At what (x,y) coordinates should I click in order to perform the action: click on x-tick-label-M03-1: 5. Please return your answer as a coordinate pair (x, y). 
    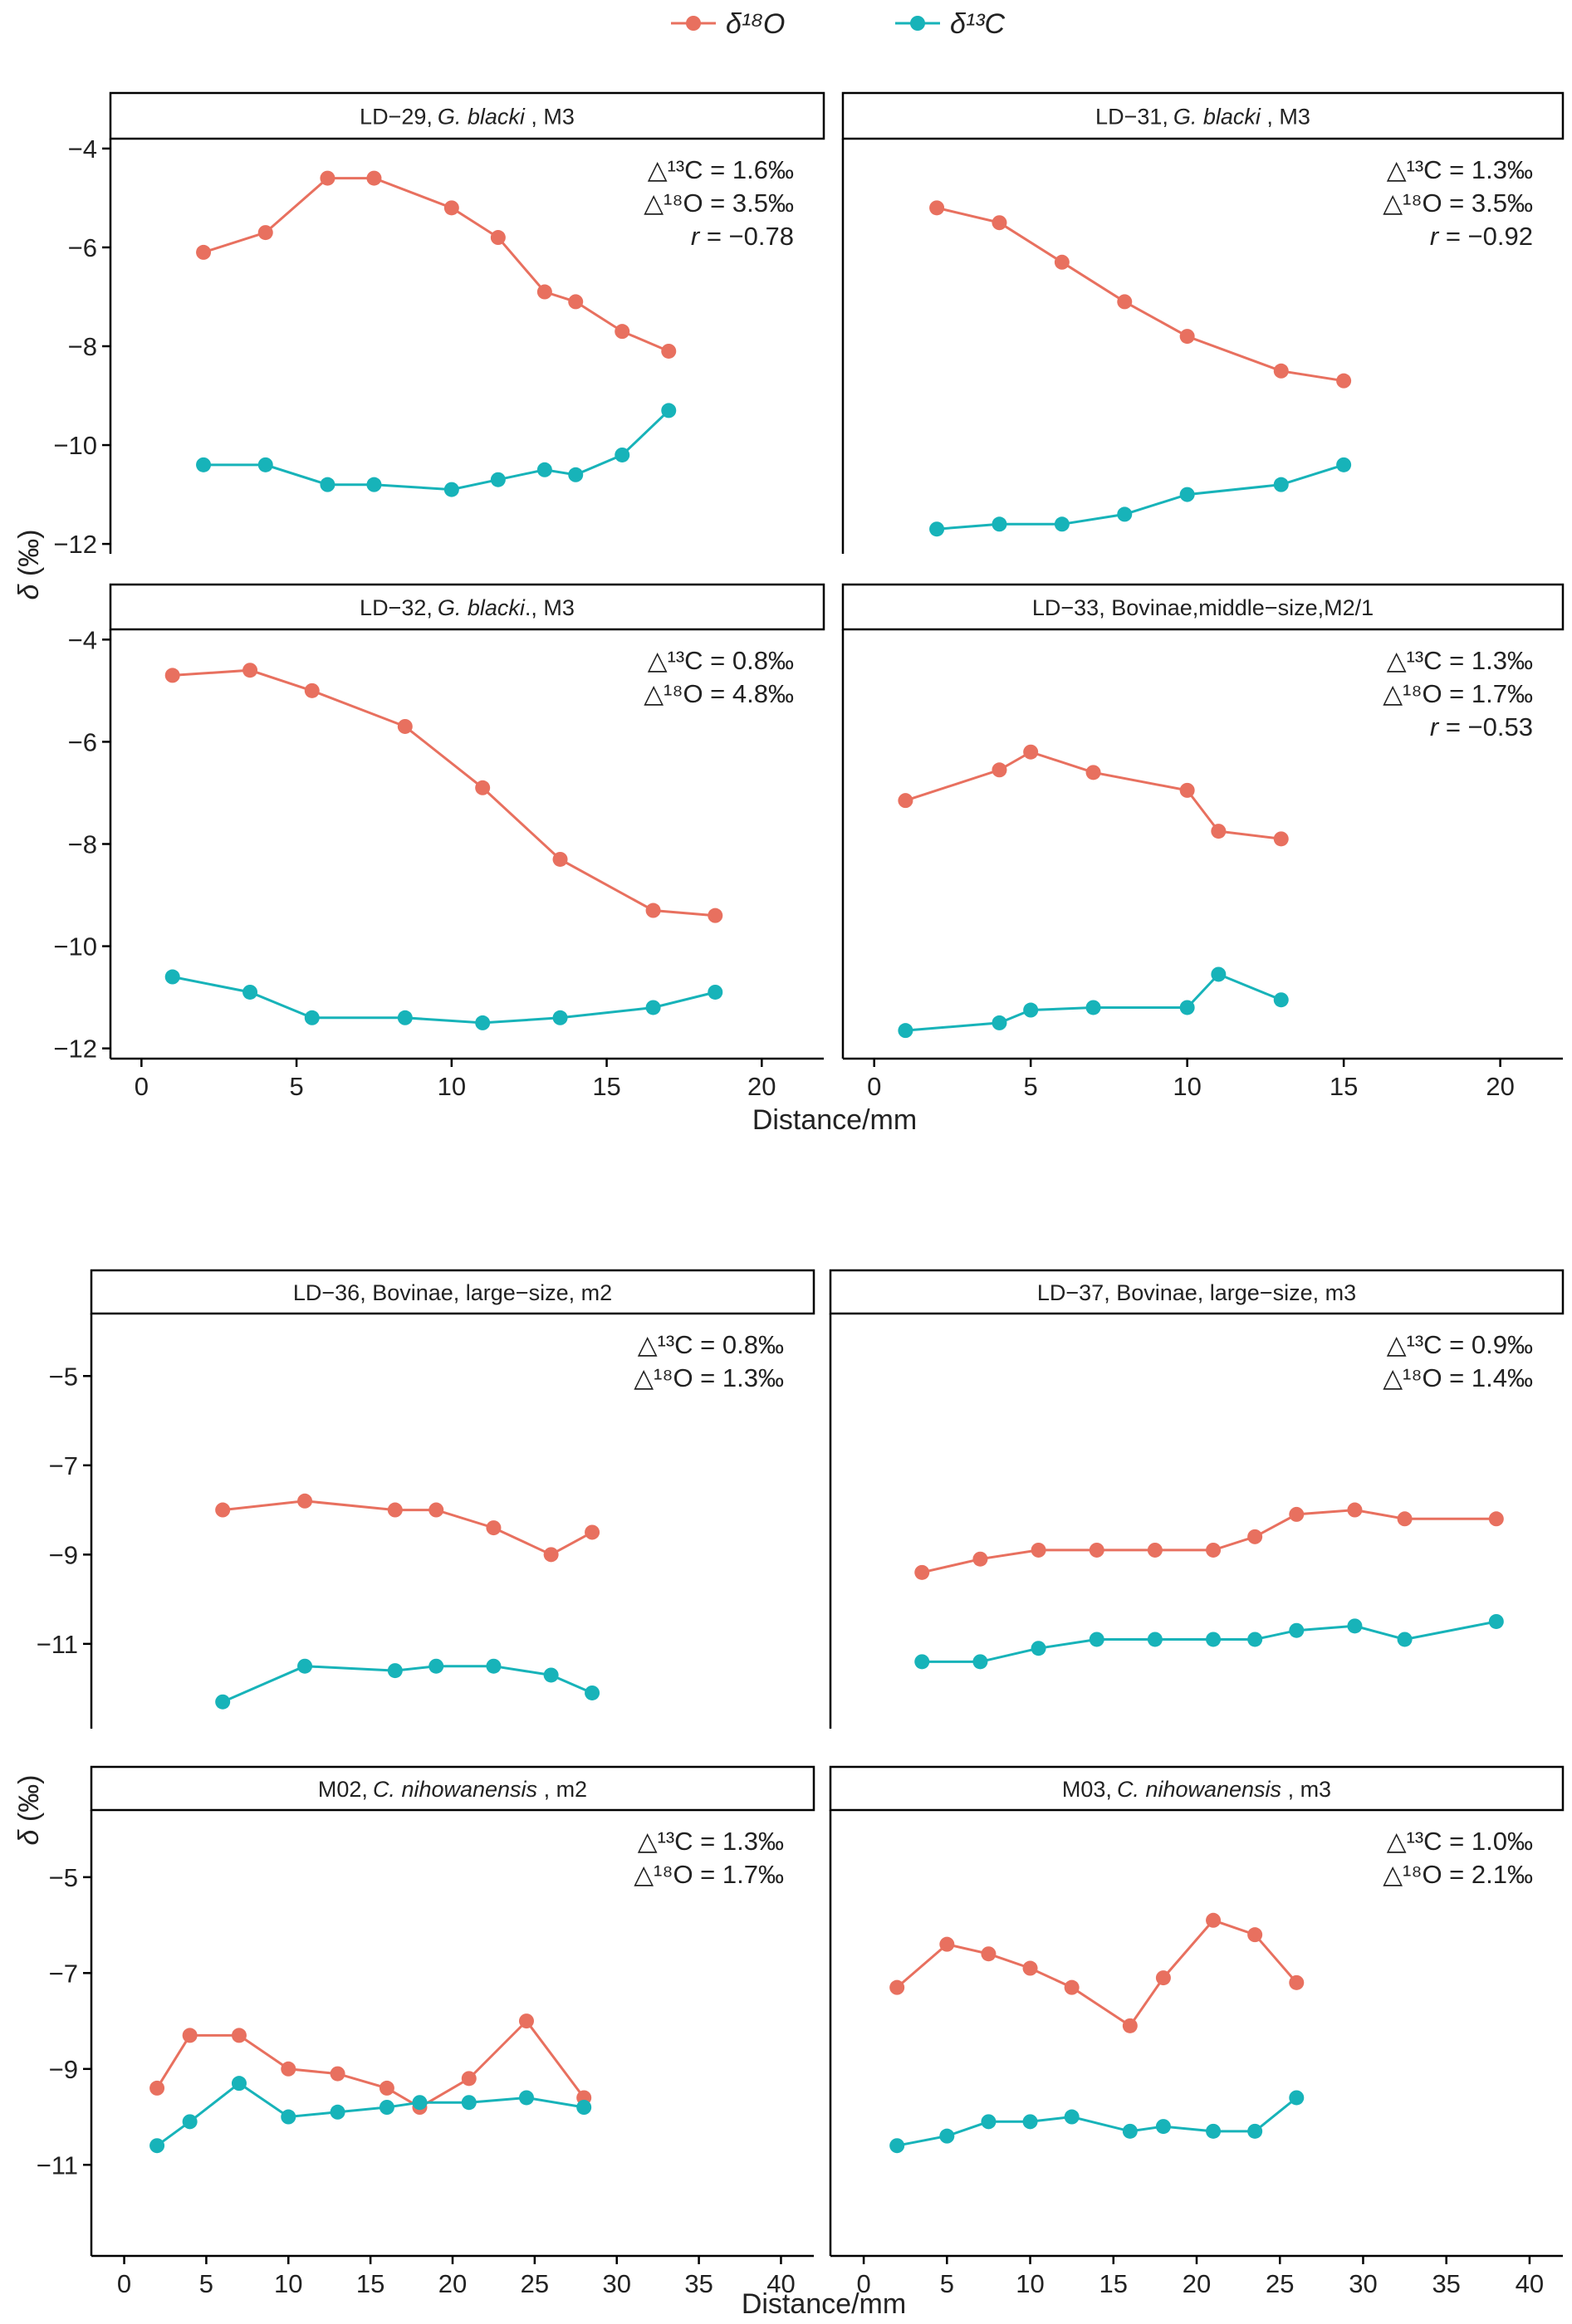
    Looking at the image, I should click on (947, 2283).